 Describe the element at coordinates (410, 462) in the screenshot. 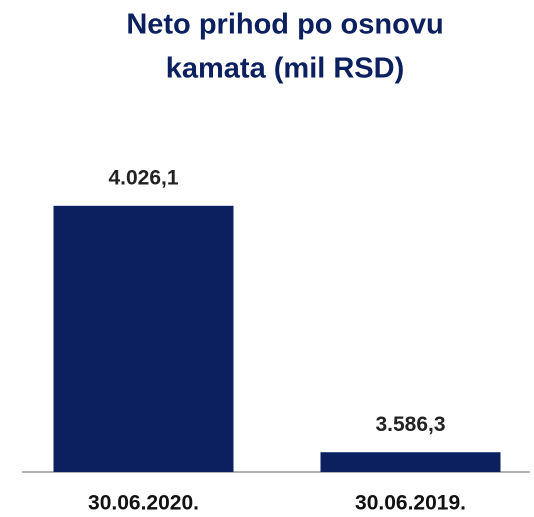

I see `bar` at that location.